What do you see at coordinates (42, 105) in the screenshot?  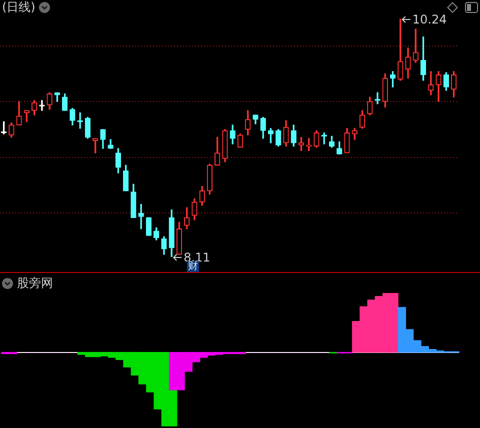 I see `candlestick` at bounding box center [42, 105].